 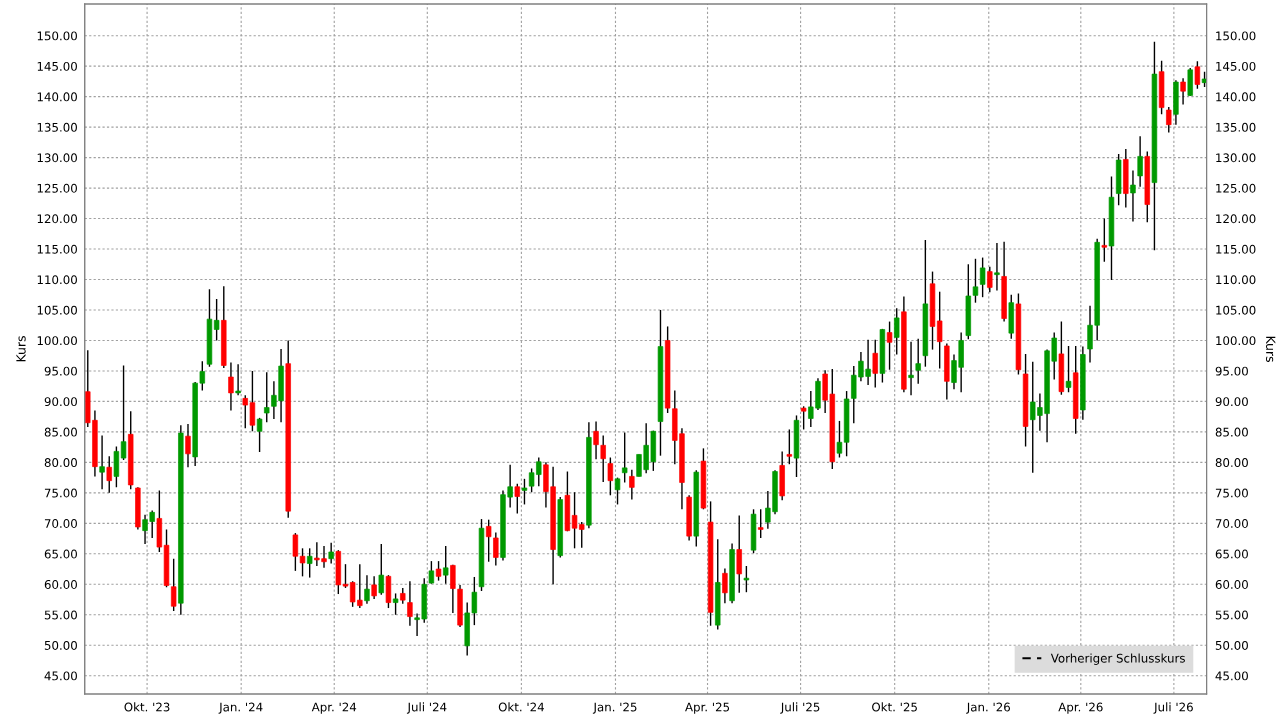 I want to click on y-tick-label: 85.00, so click(x=60, y=432).